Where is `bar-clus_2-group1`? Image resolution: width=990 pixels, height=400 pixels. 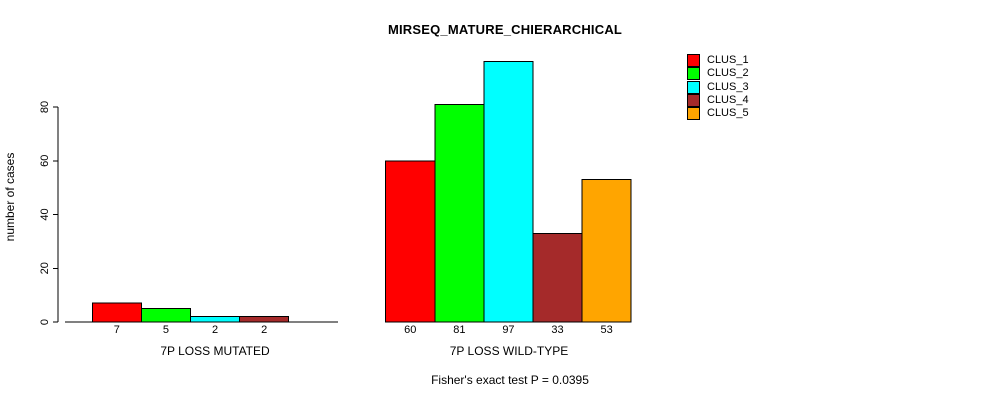 bar-clus_2-group1 is located at coordinates (459, 213).